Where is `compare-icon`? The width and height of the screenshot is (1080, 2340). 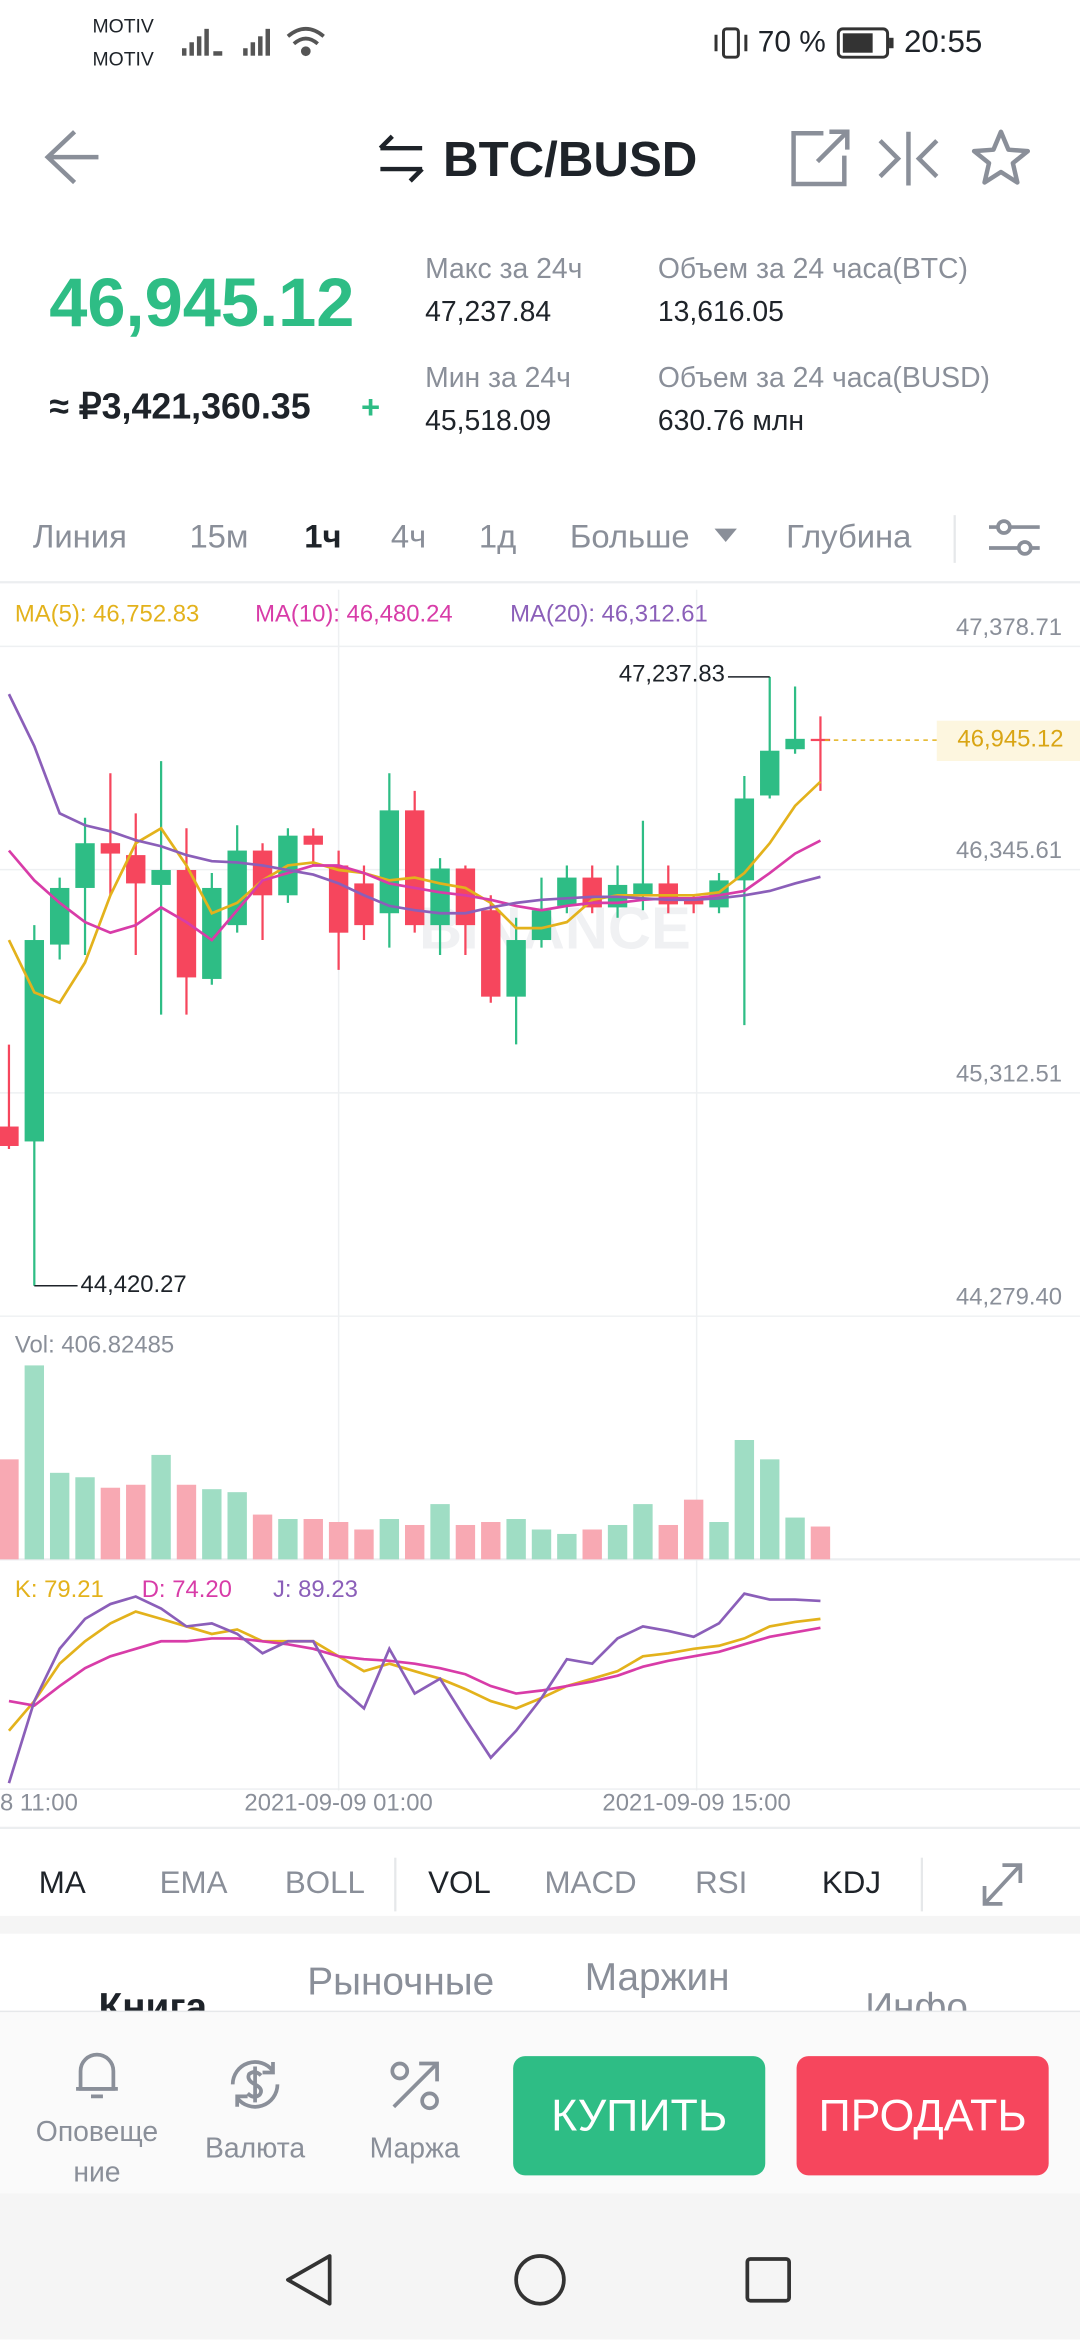 compare-icon is located at coordinates (908, 158).